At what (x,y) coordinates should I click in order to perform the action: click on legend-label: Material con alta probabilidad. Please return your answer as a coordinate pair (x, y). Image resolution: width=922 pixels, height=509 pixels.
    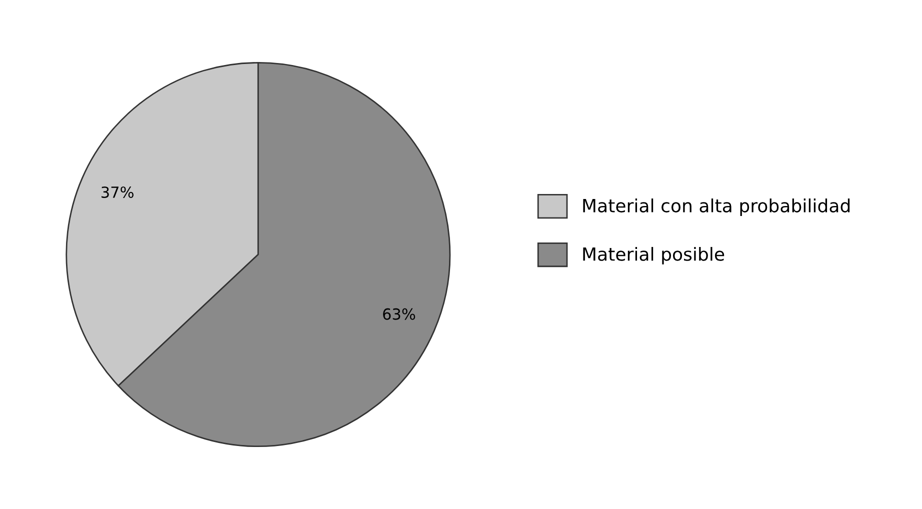
    Looking at the image, I should click on (716, 207).